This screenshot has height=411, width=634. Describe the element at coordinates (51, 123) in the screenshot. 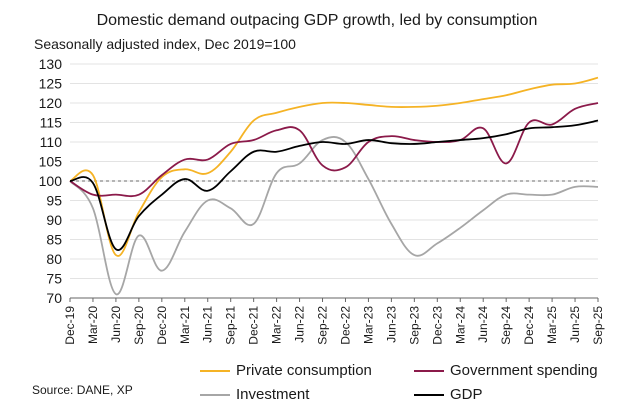

I see `y-tick-label: 115` at that location.